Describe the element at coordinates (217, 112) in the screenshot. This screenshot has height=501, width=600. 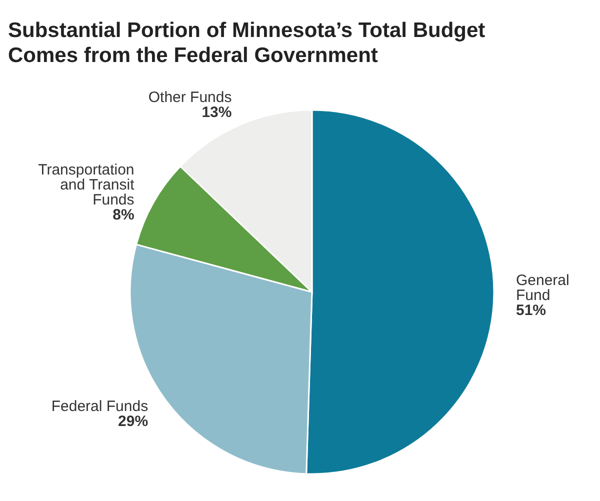
I see `data-label: 13%` at that location.